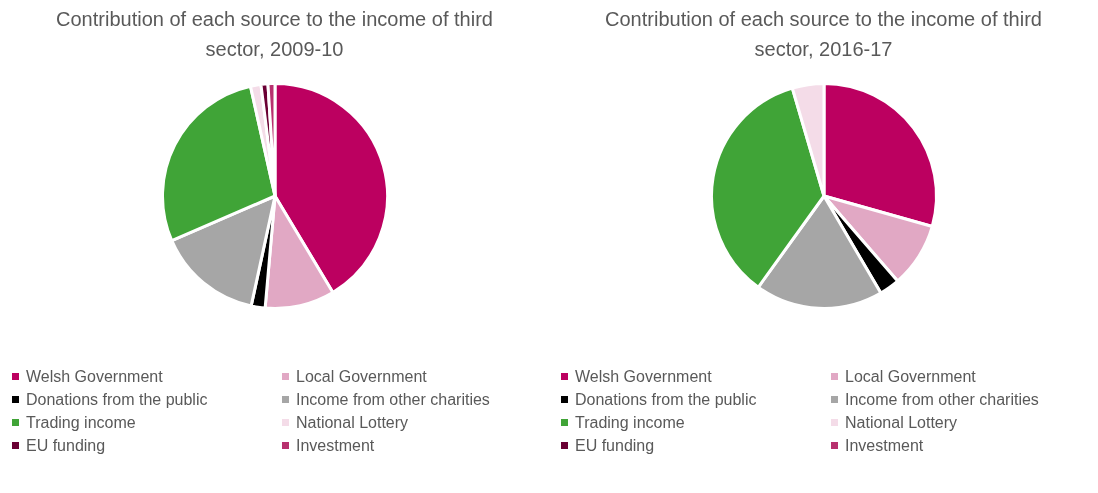 This screenshot has height=493, width=1098. What do you see at coordinates (823, 34) in the screenshot?
I see `chart-title: Contribution of each source to the income of third sector, 2016-17` at bounding box center [823, 34].